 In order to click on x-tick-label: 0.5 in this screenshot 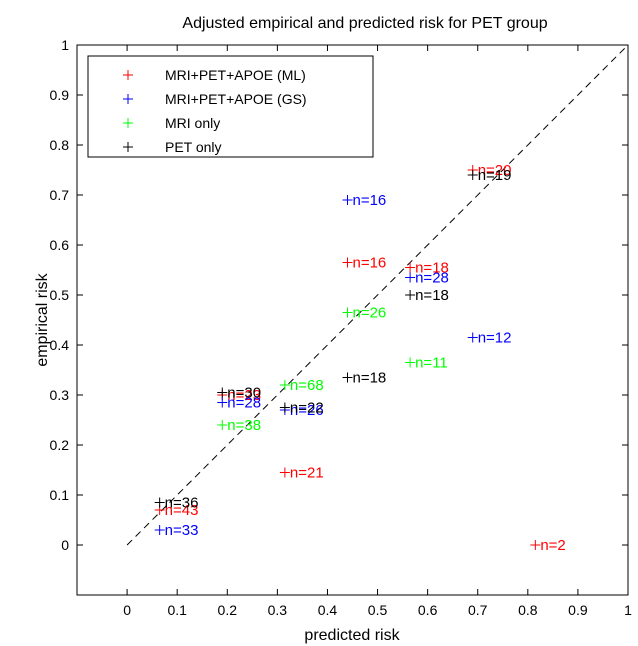, I will do `click(378, 610)`.